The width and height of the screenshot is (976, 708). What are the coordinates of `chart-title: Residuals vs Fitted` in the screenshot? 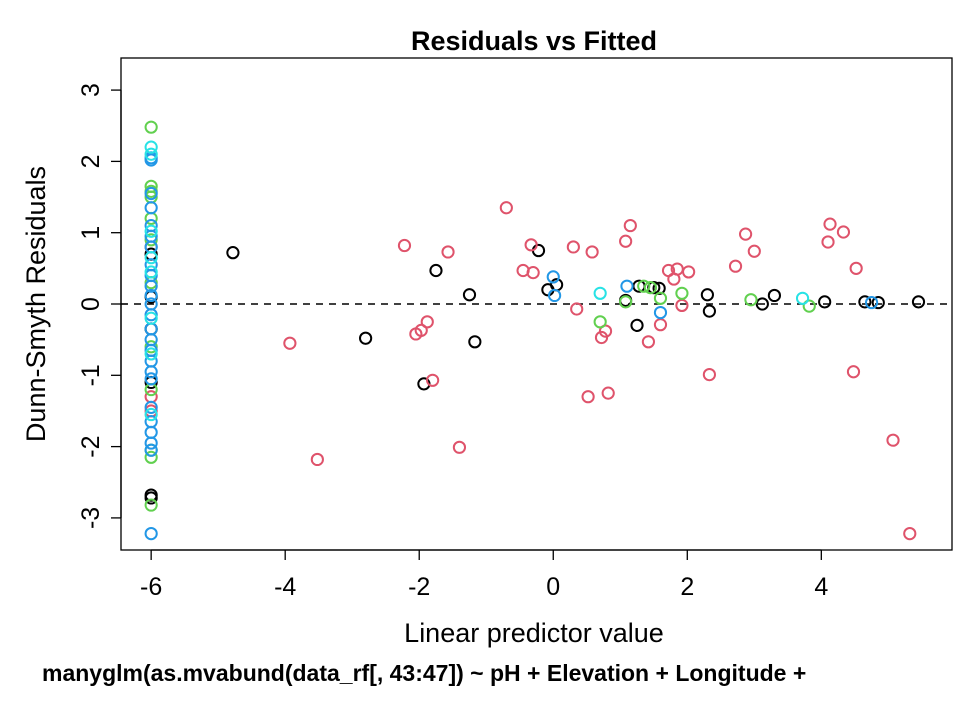 It's located at (534, 41).